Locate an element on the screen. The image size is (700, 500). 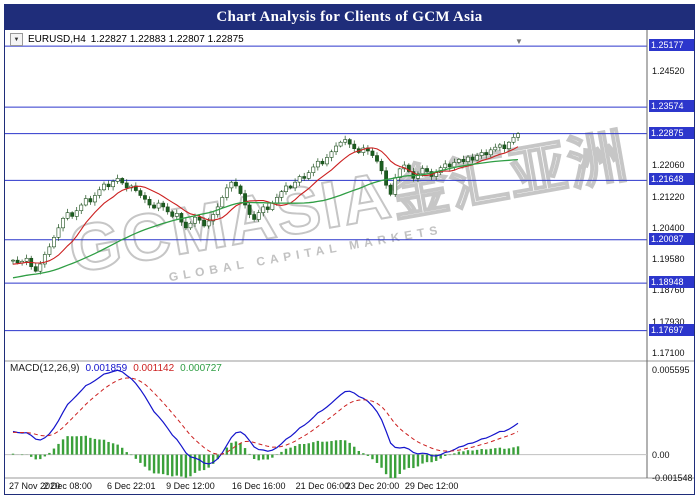
price-level-badge: 1.23574 is located at coordinates (671, 106).